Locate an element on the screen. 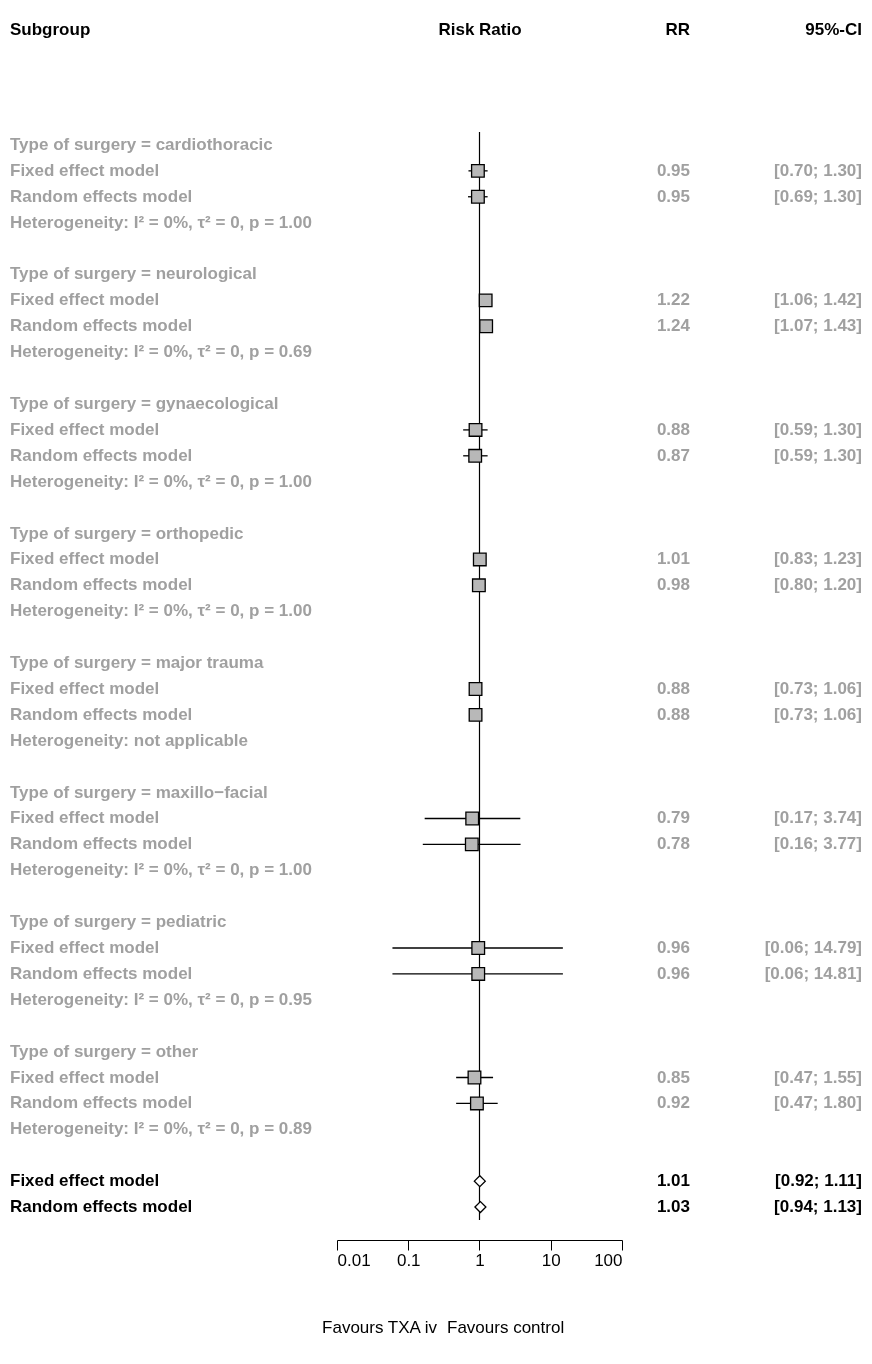  text: 1.01 [0.83; 1.23] is located at coordinates (759, 559).